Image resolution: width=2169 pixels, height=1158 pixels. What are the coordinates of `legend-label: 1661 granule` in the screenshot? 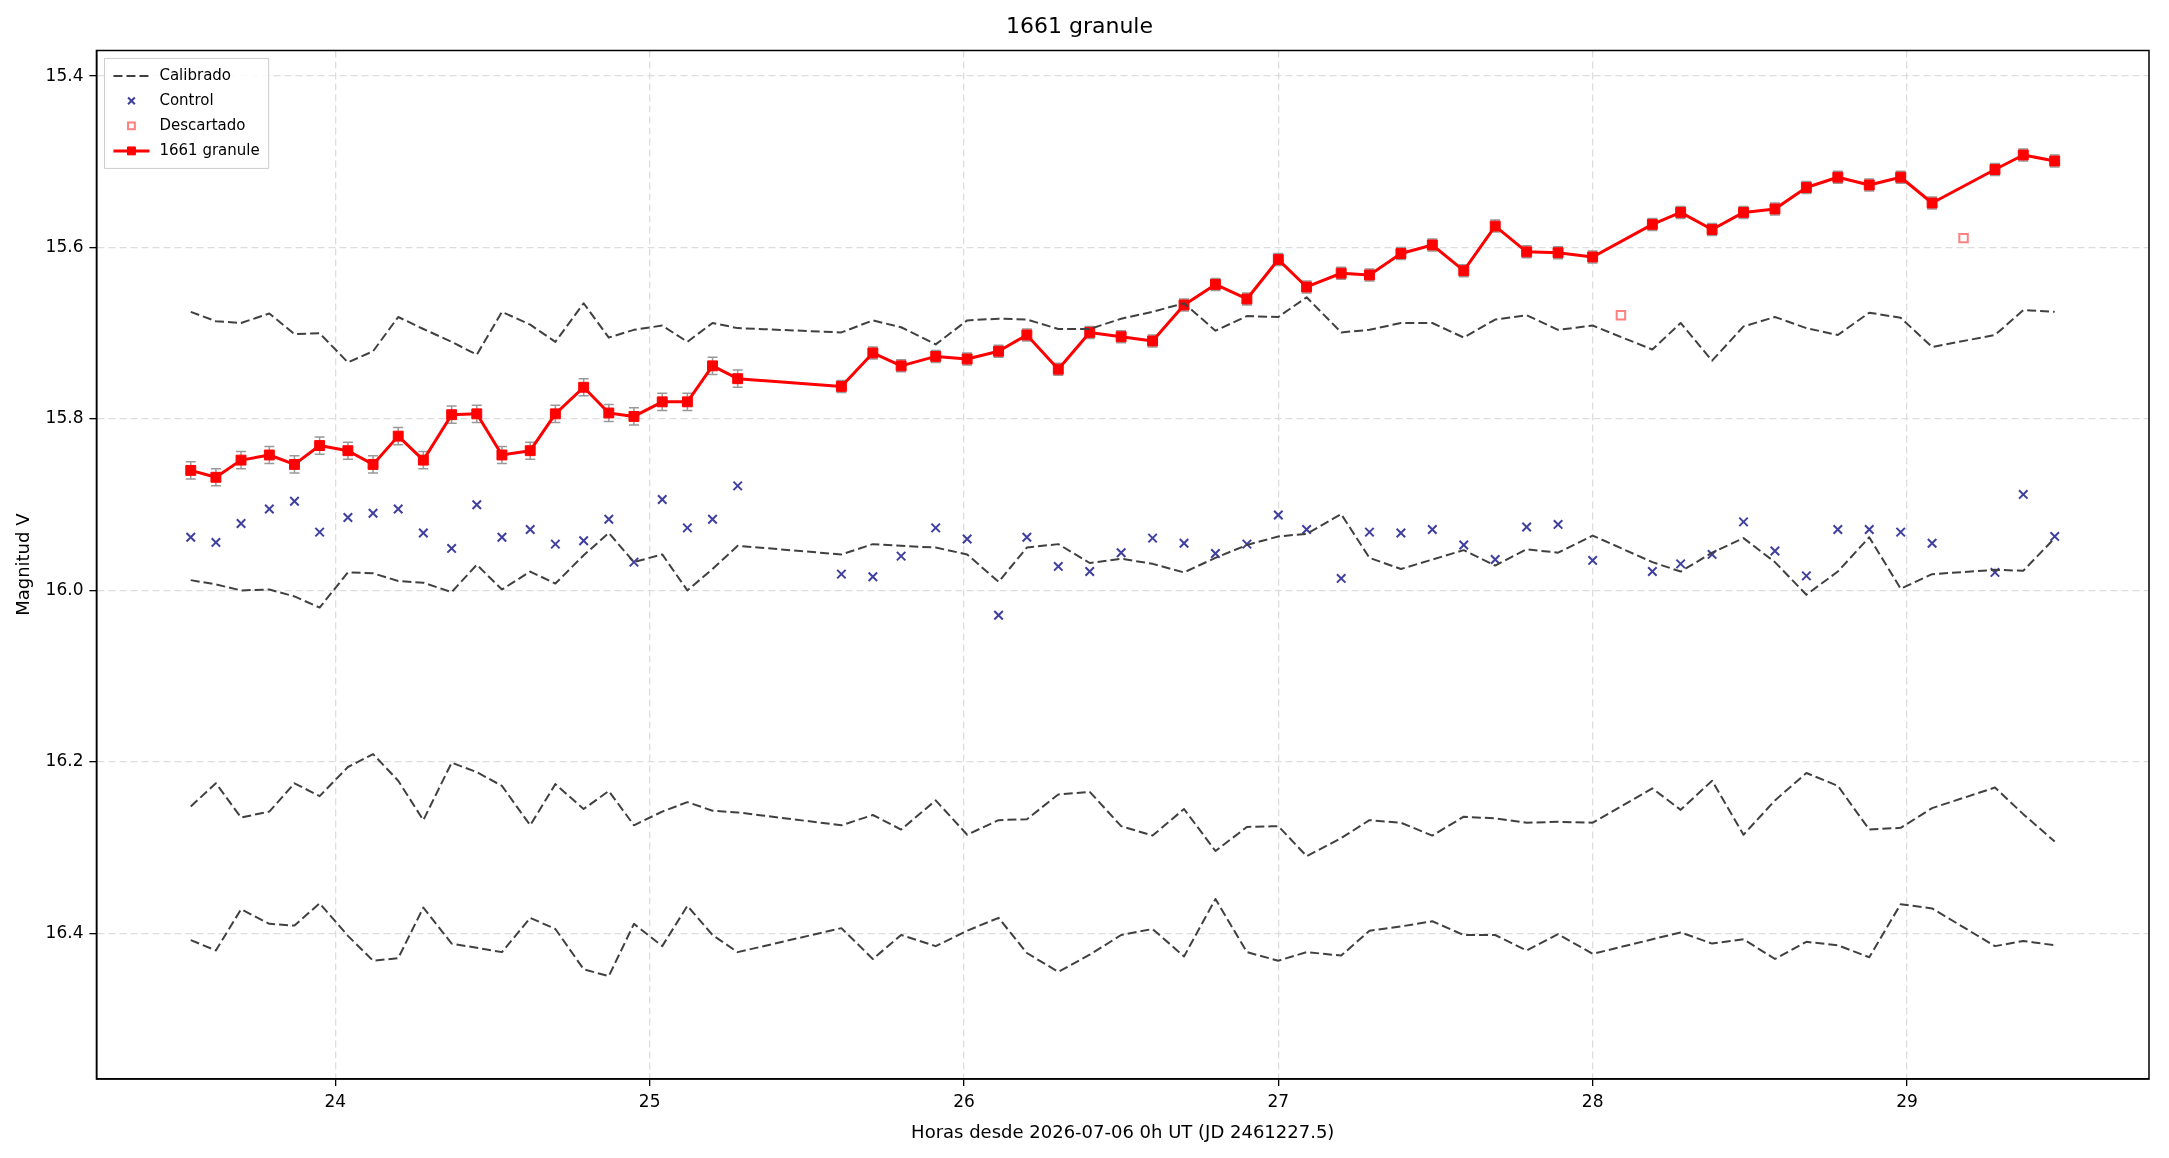 It's located at (209, 149).